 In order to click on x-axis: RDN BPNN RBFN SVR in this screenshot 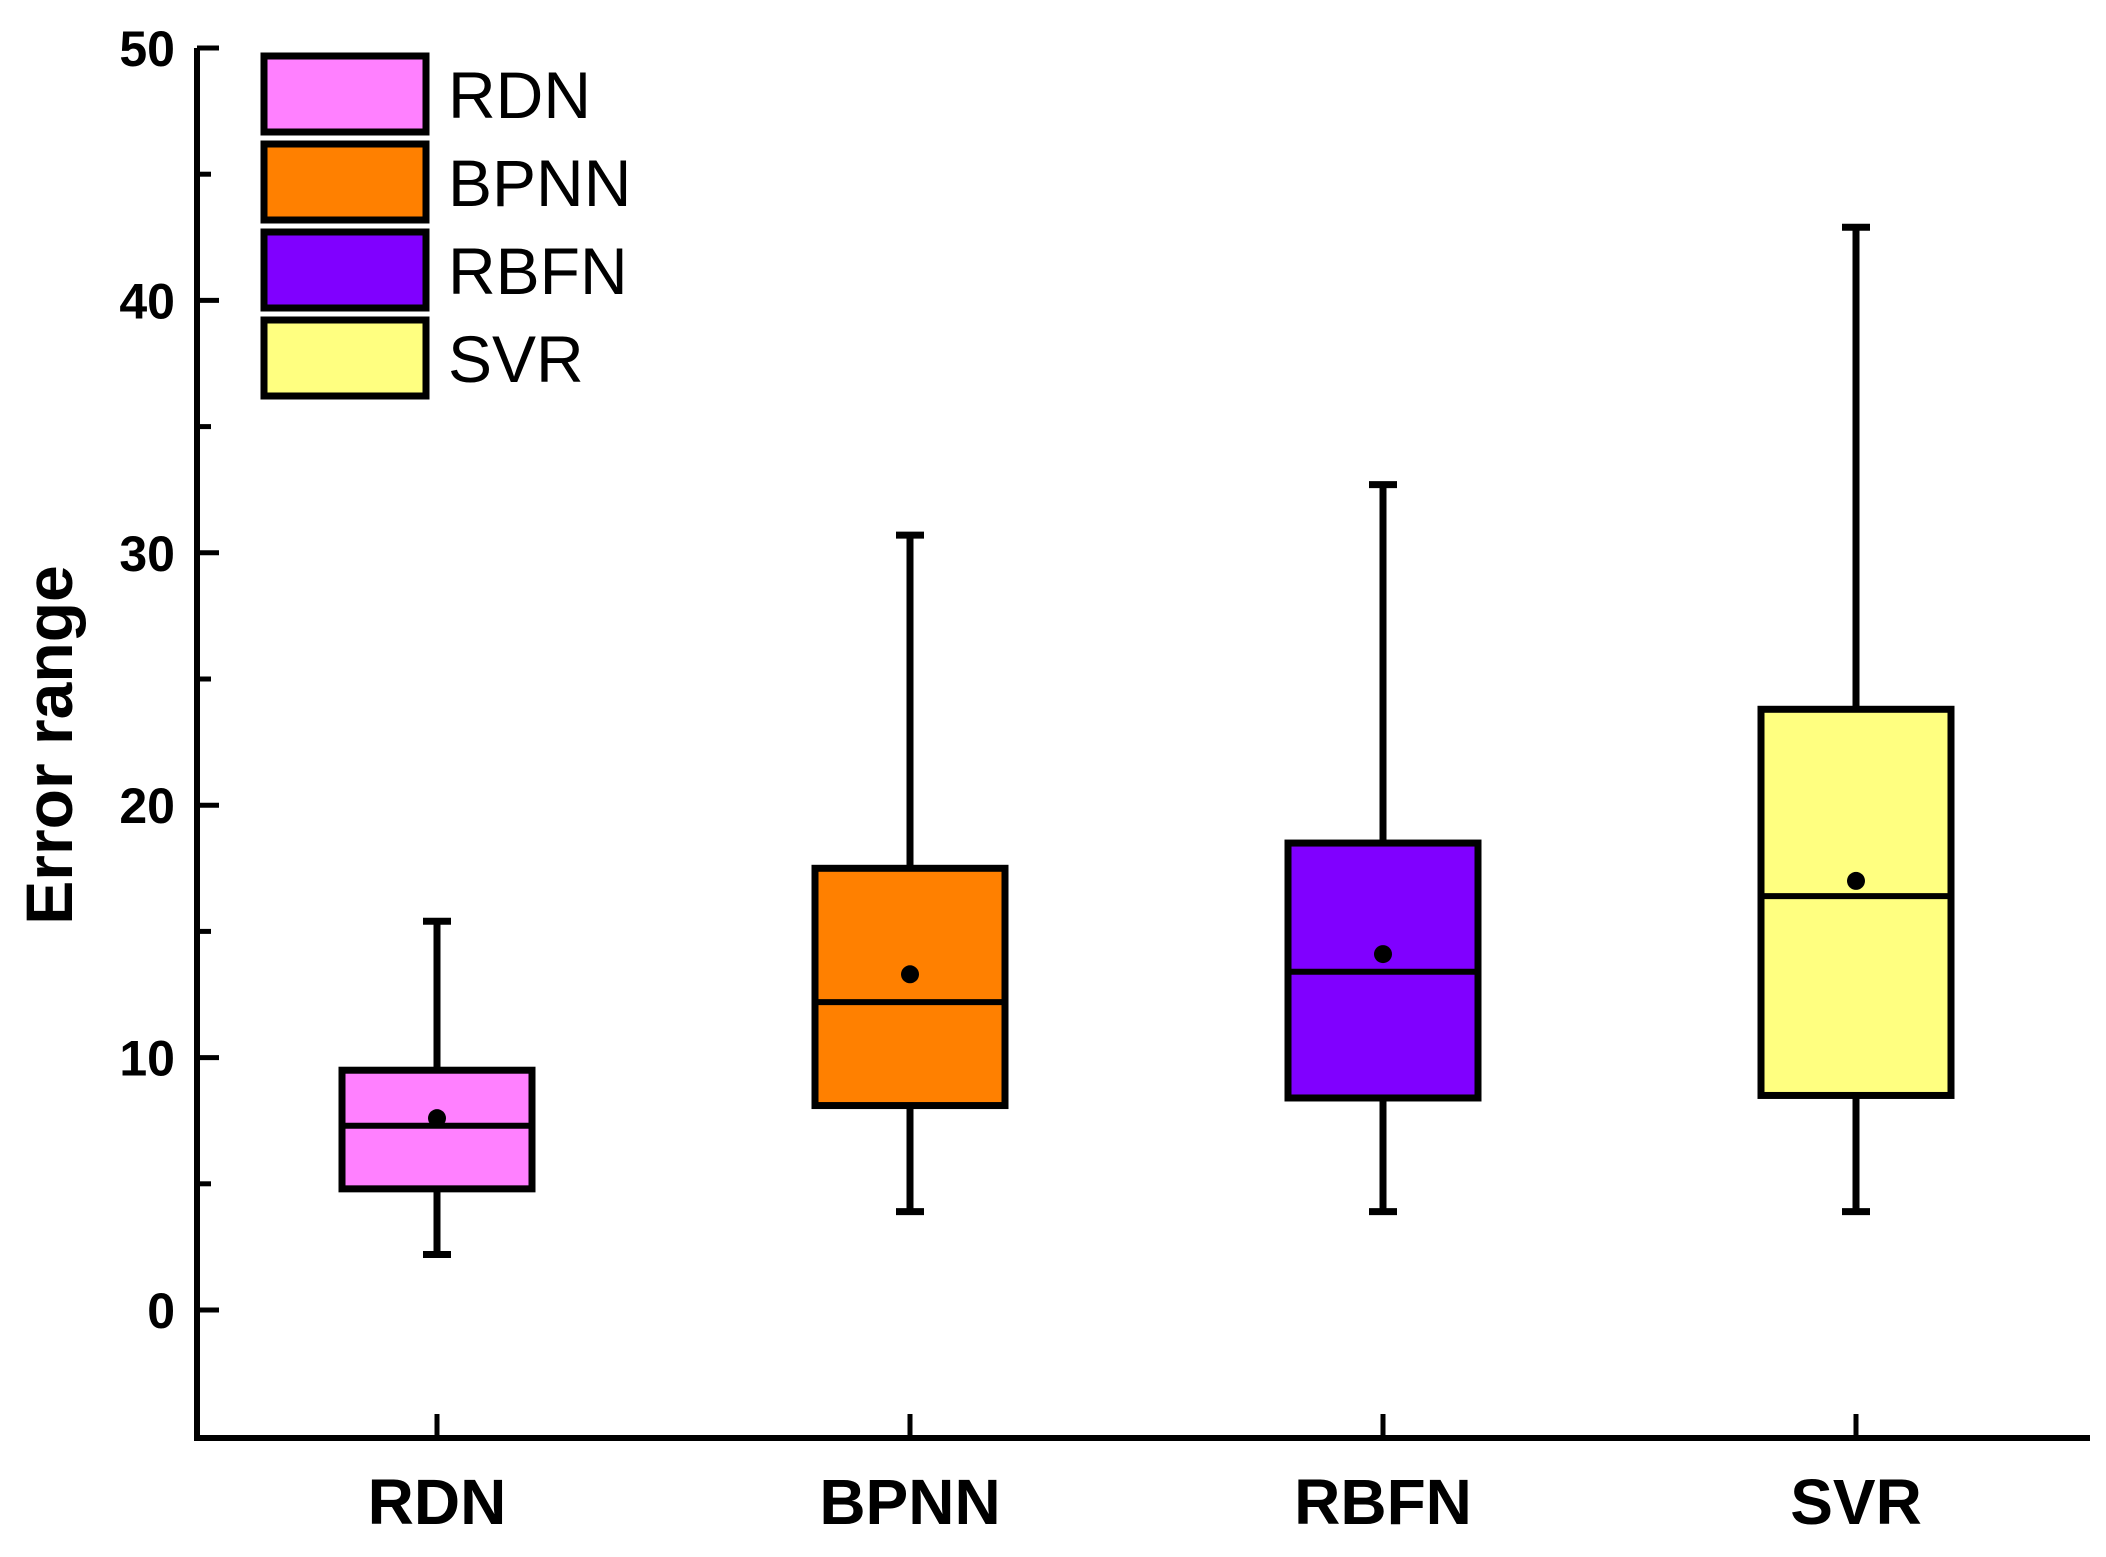, I will do `click(1142, 1476)`.